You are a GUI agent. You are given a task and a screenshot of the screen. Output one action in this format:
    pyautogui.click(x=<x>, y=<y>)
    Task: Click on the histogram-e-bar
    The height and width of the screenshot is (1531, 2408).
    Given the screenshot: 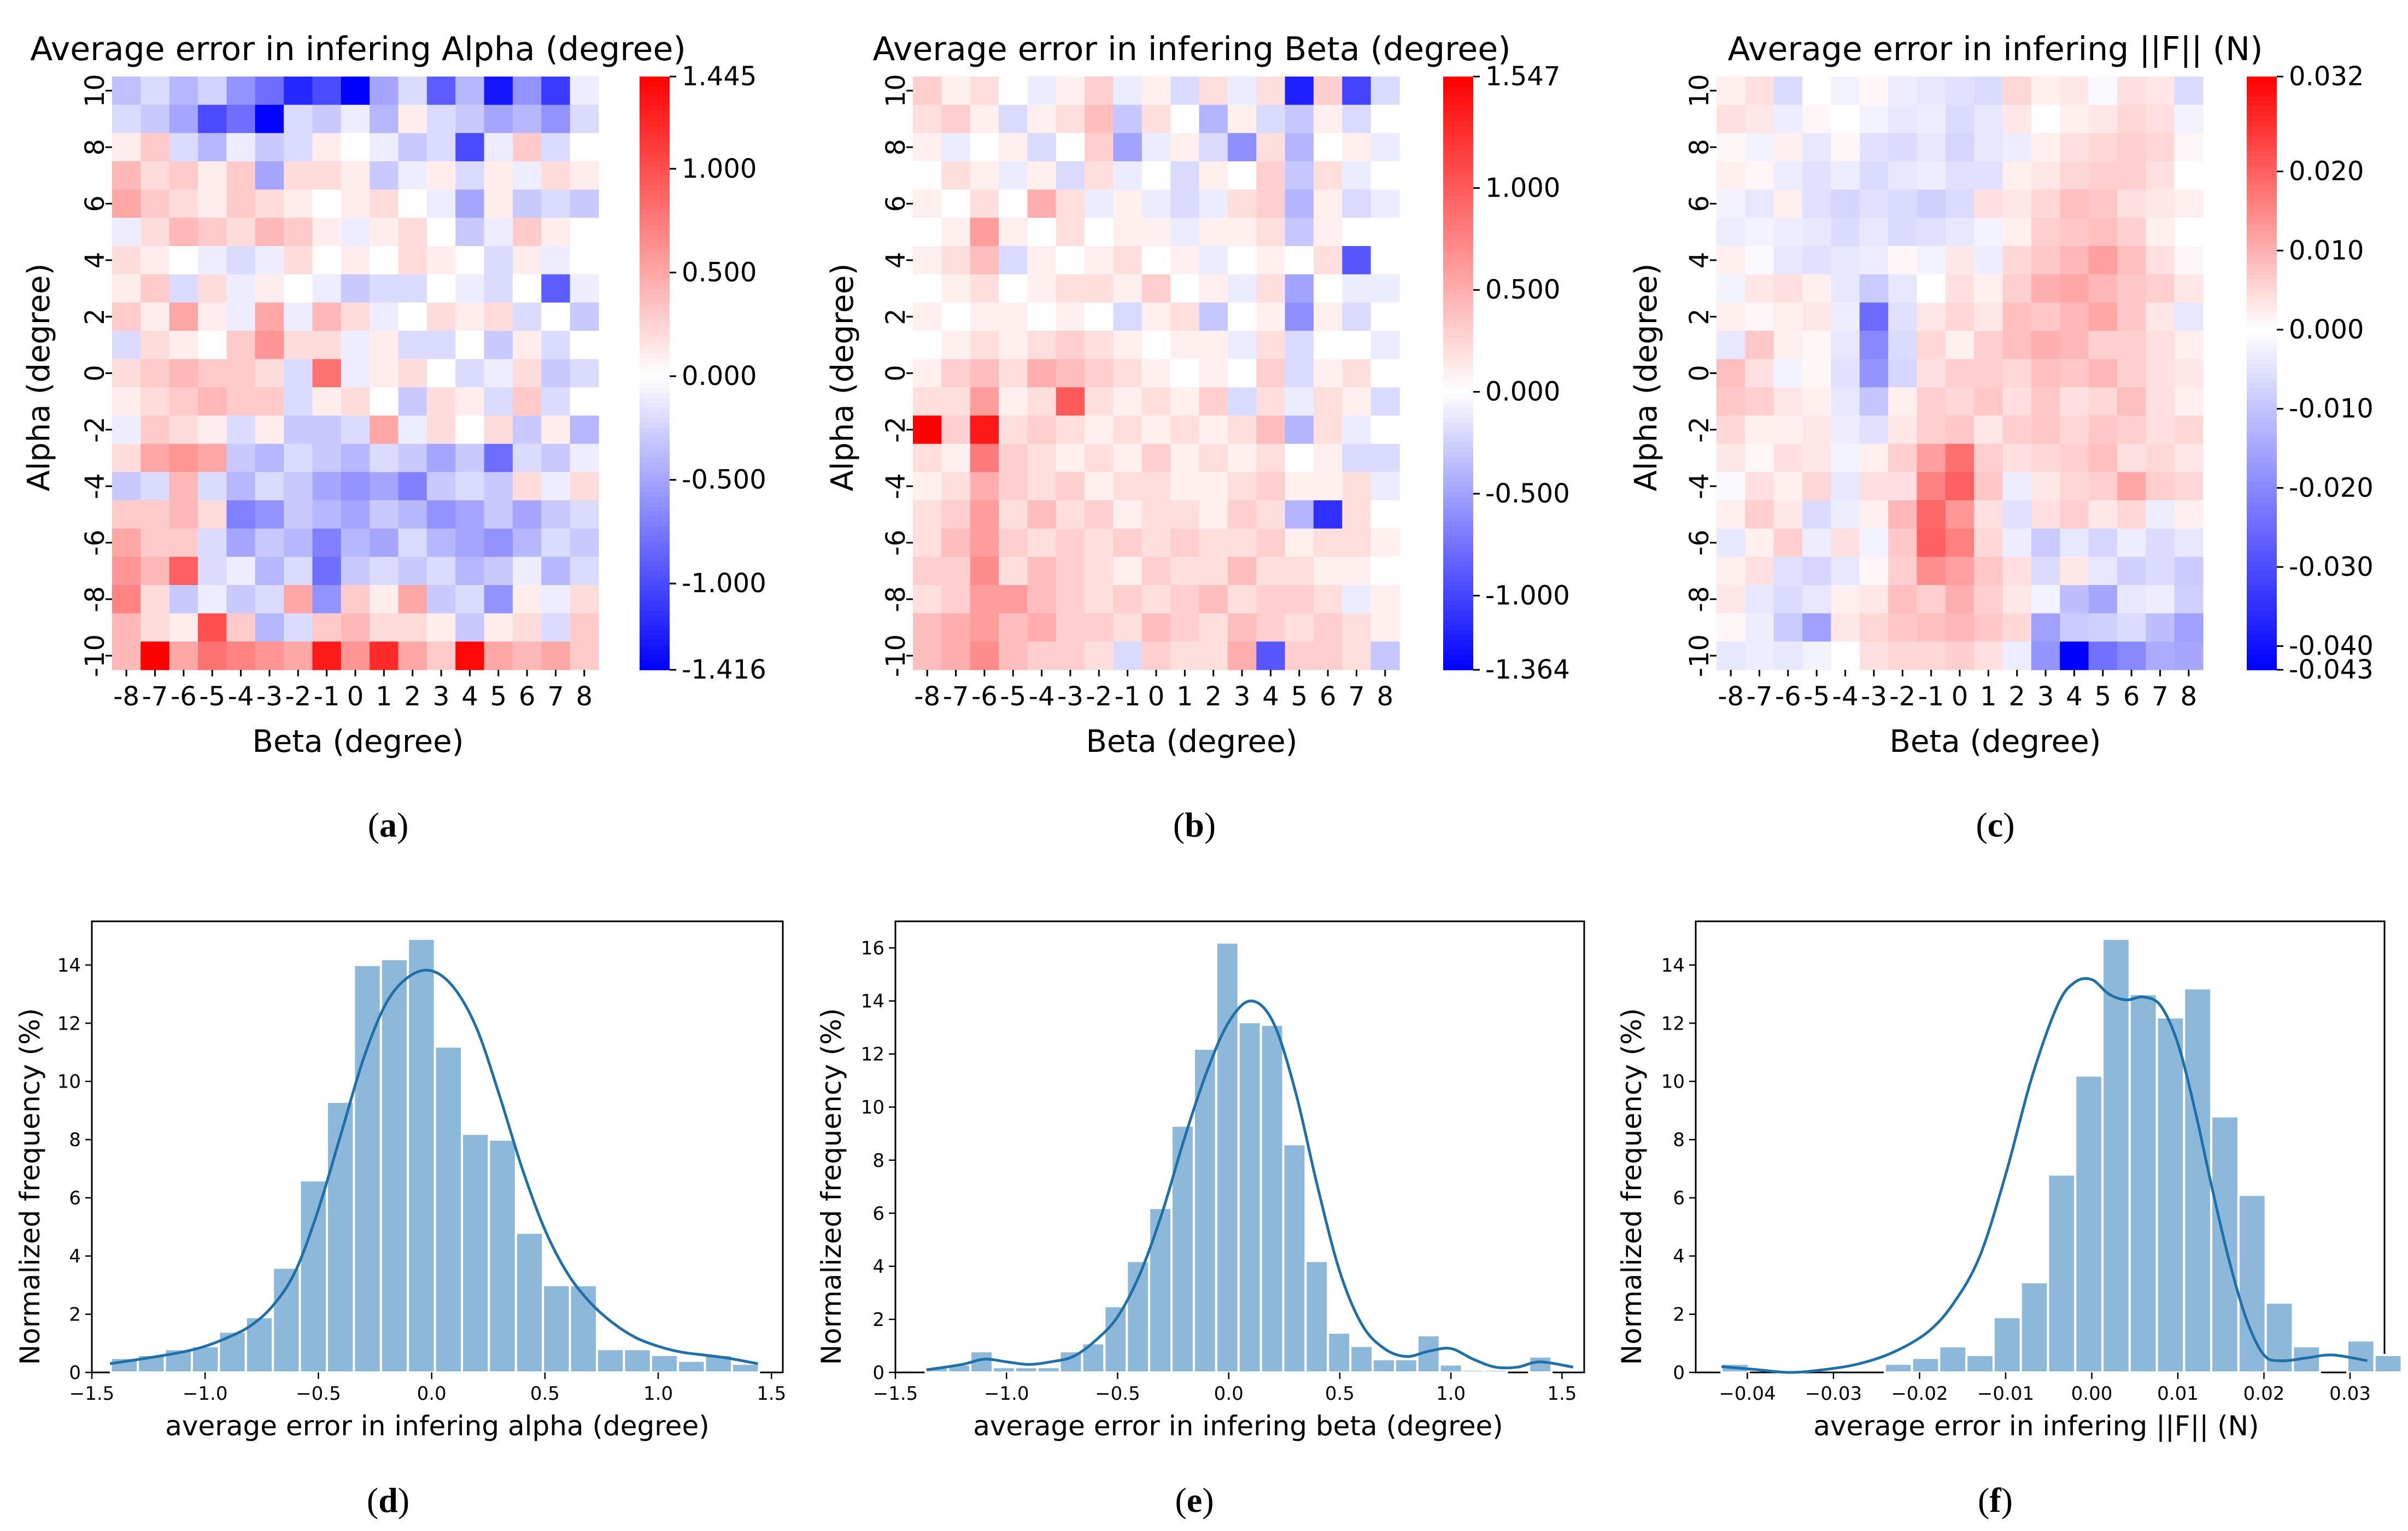 What is the action you would take?
    pyautogui.click(x=1026, y=1370)
    